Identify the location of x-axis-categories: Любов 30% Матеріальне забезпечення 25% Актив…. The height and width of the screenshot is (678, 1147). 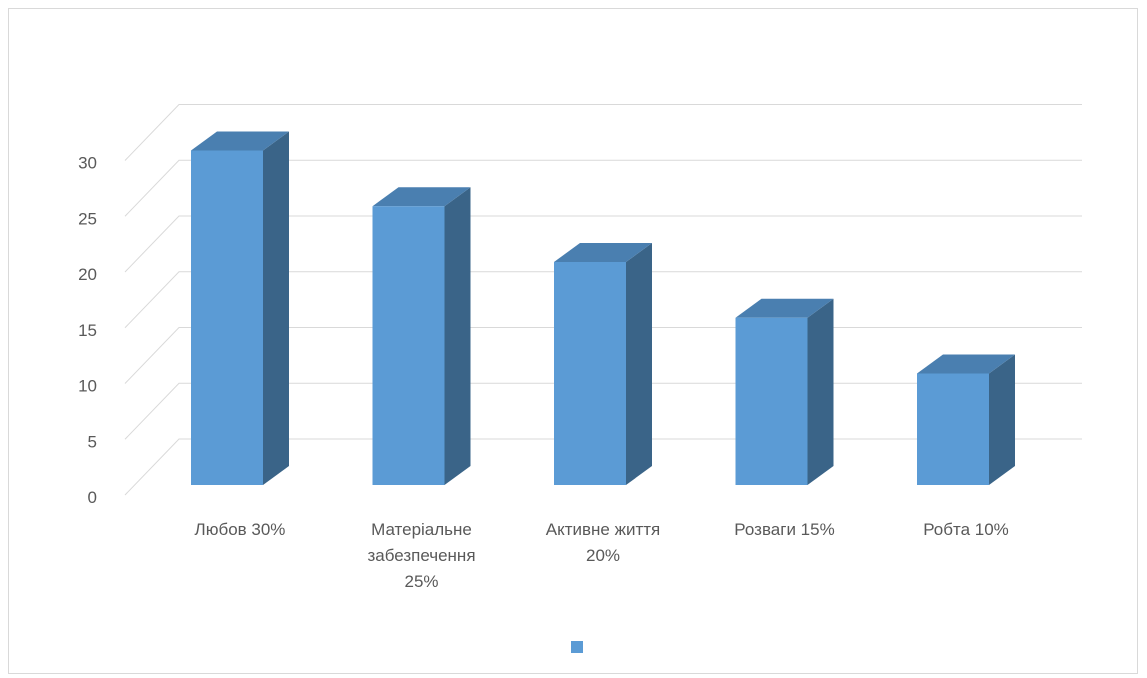
(602, 555).